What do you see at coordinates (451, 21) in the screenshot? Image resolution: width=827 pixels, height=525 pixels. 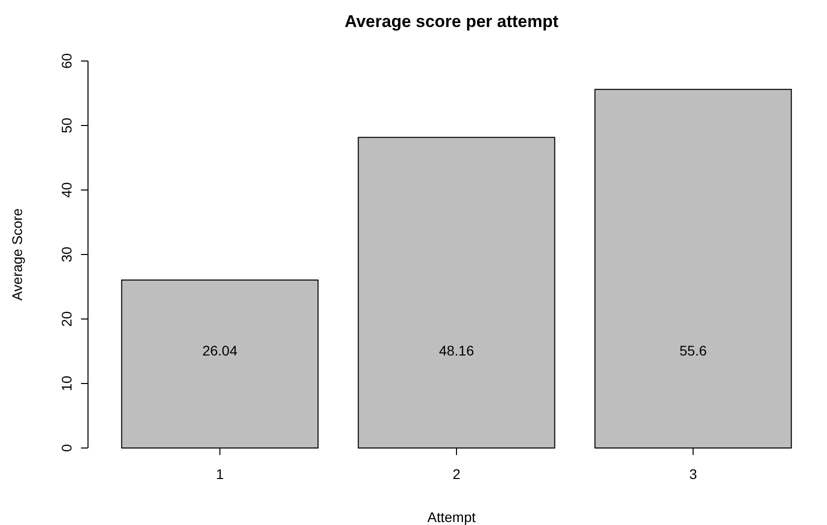 I see `chart-title: Average score per attempt` at bounding box center [451, 21].